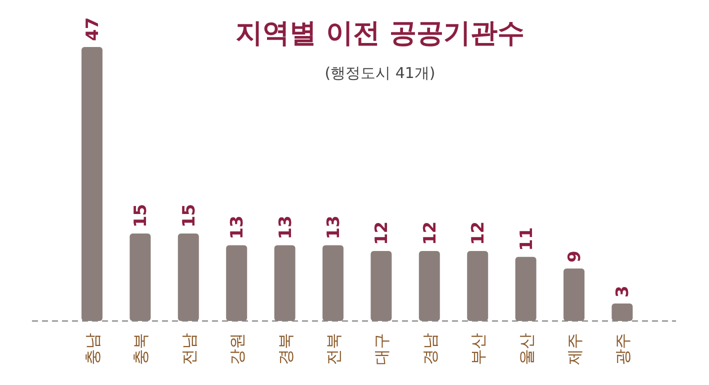  What do you see at coordinates (380, 73) in the screenshot?
I see `text: (행정도시 41개)` at bounding box center [380, 73].